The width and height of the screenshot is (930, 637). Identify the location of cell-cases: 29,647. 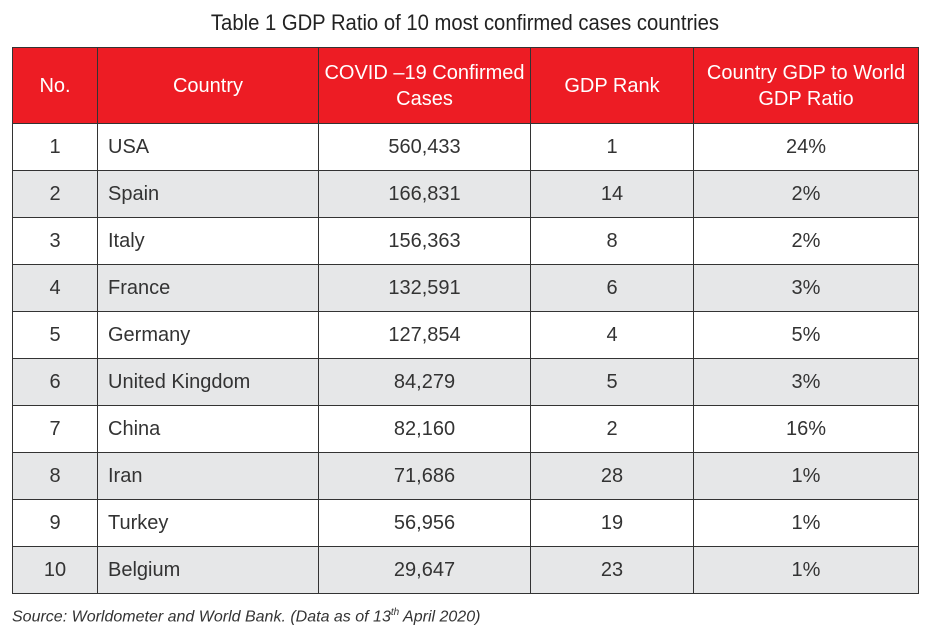
(424, 570).